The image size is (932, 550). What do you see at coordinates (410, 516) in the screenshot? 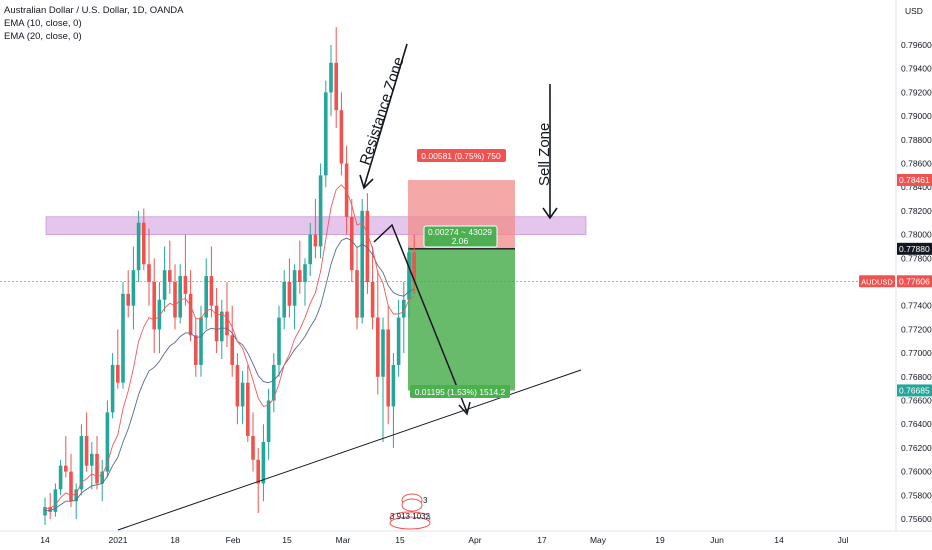
I see `event-badge-2: 3 913 1032` at bounding box center [410, 516].